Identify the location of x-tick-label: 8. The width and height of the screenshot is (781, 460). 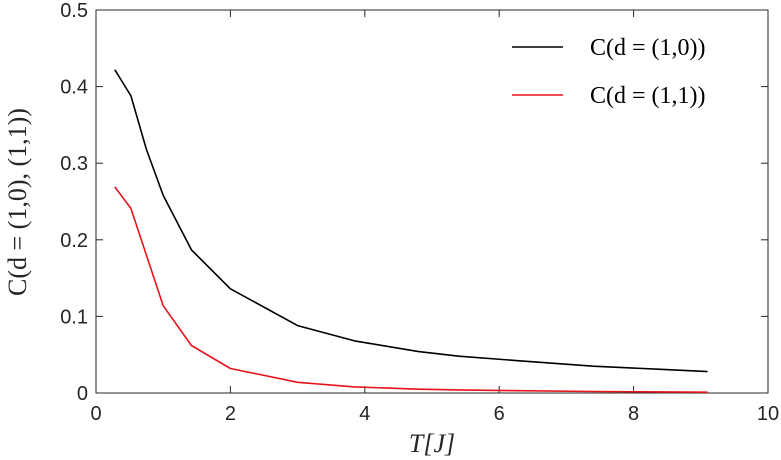
(633, 414).